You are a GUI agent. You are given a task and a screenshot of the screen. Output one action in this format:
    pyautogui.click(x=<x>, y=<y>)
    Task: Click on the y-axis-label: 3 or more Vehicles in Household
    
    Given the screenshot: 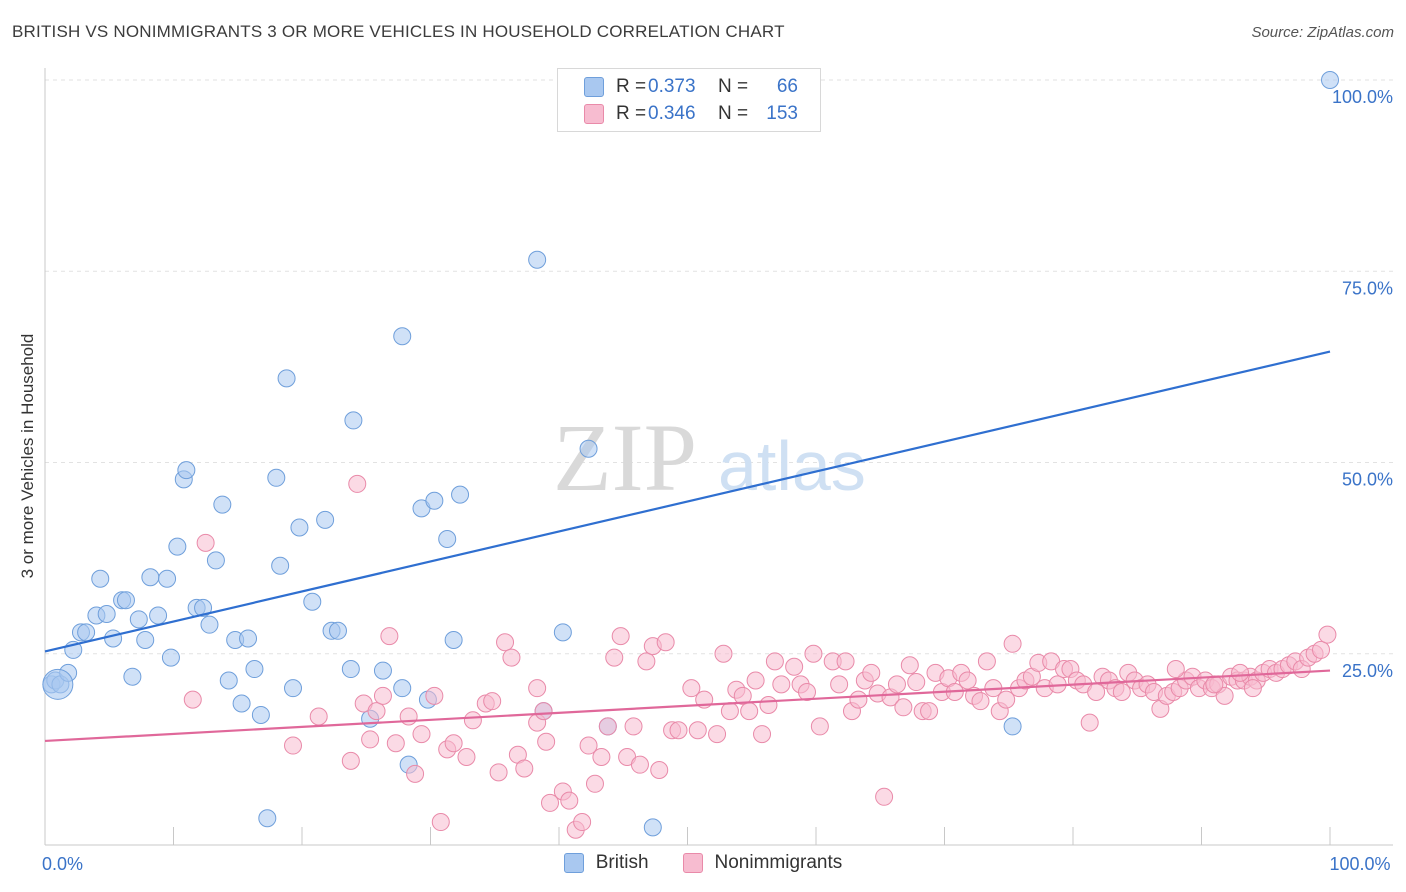 What is the action you would take?
    pyautogui.click(x=27, y=456)
    